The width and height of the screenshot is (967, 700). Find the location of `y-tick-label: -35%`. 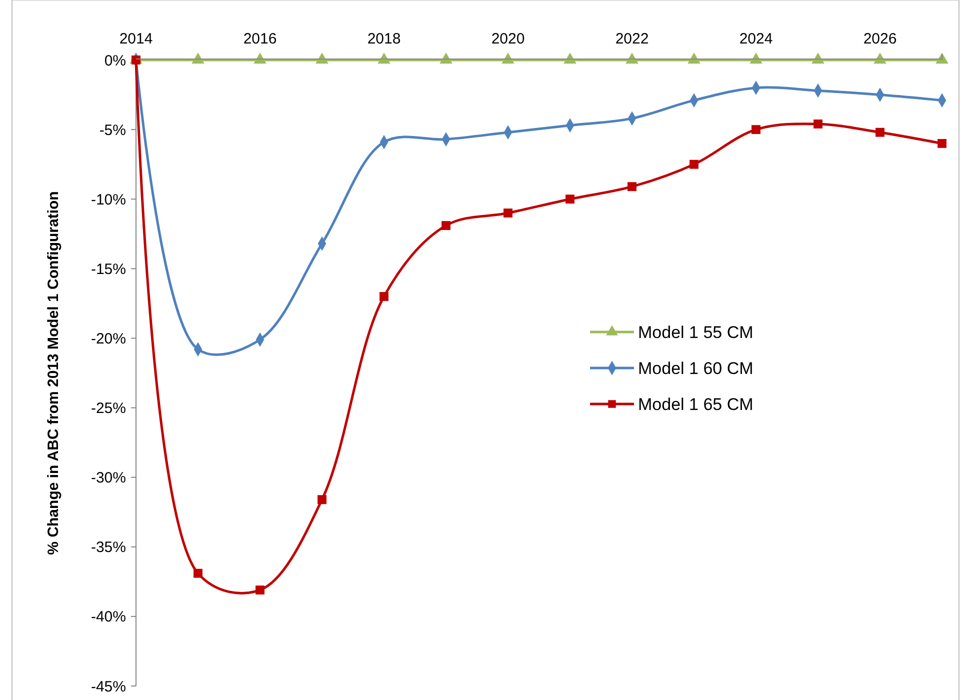

y-tick-label: -35% is located at coordinates (108, 547).